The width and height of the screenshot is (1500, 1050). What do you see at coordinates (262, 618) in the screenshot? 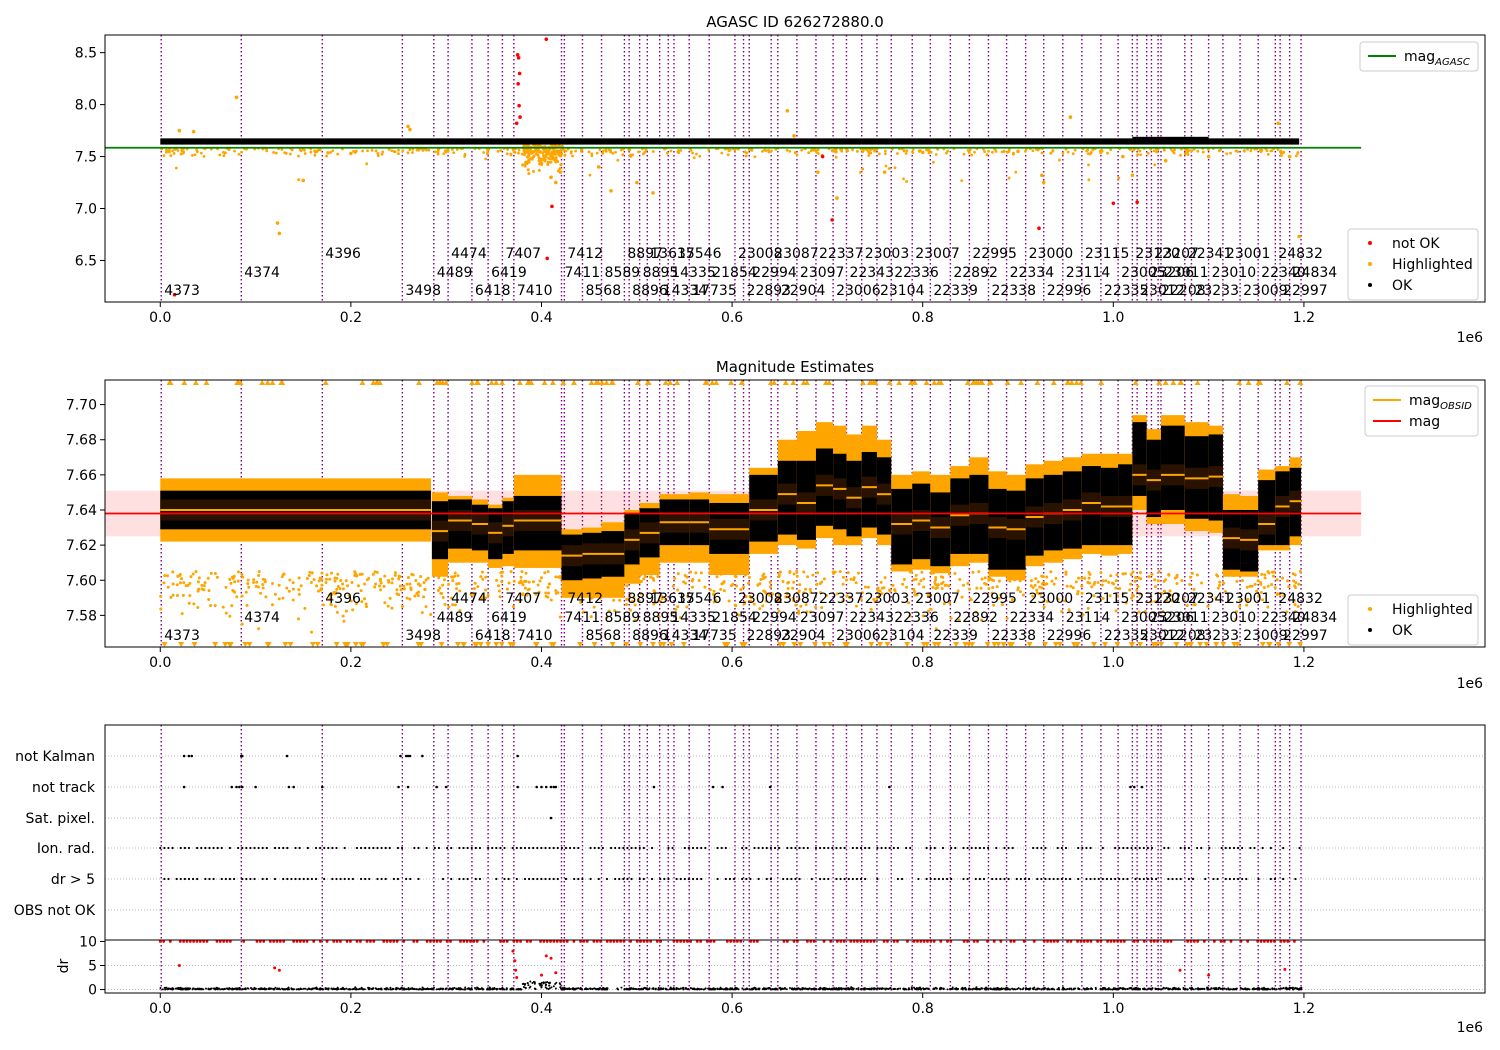
I see `obsid-label: 4374` at bounding box center [262, 618].